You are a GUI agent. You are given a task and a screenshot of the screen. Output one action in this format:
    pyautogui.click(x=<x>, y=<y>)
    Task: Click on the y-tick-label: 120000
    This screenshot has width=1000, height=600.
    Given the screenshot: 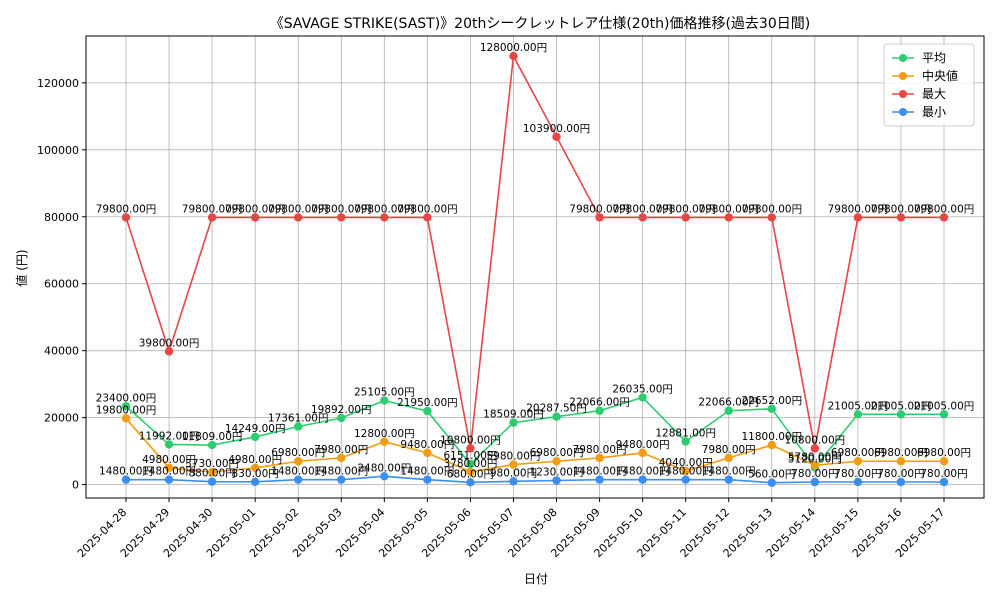 What is the action you would take?
    pyautogui.click(x=58, y=83)
    